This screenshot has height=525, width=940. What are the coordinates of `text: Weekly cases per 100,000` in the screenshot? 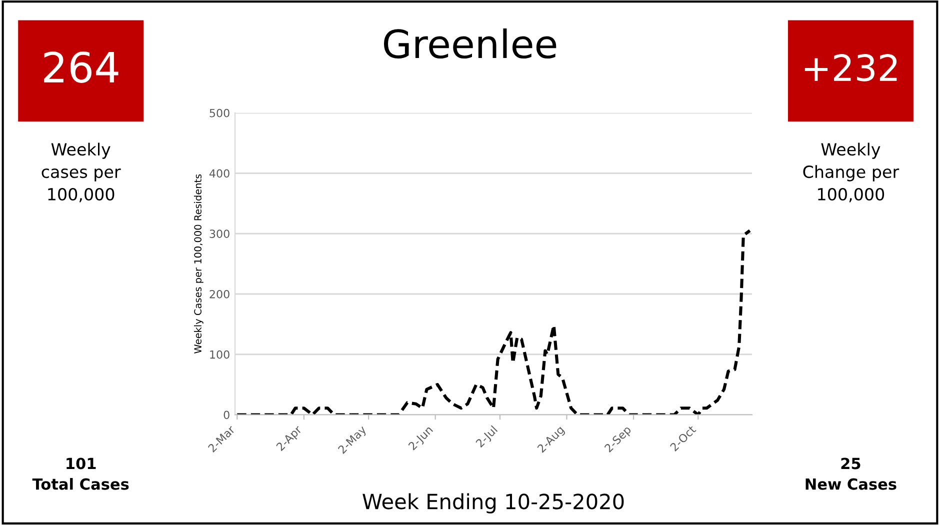 It's located at (81, 172).